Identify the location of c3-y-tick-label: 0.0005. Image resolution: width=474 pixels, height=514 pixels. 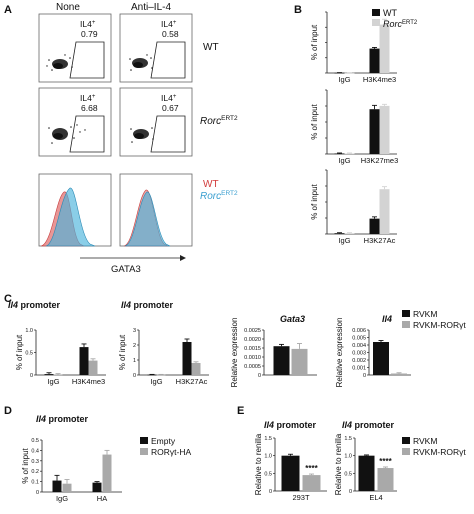
(252, 367).